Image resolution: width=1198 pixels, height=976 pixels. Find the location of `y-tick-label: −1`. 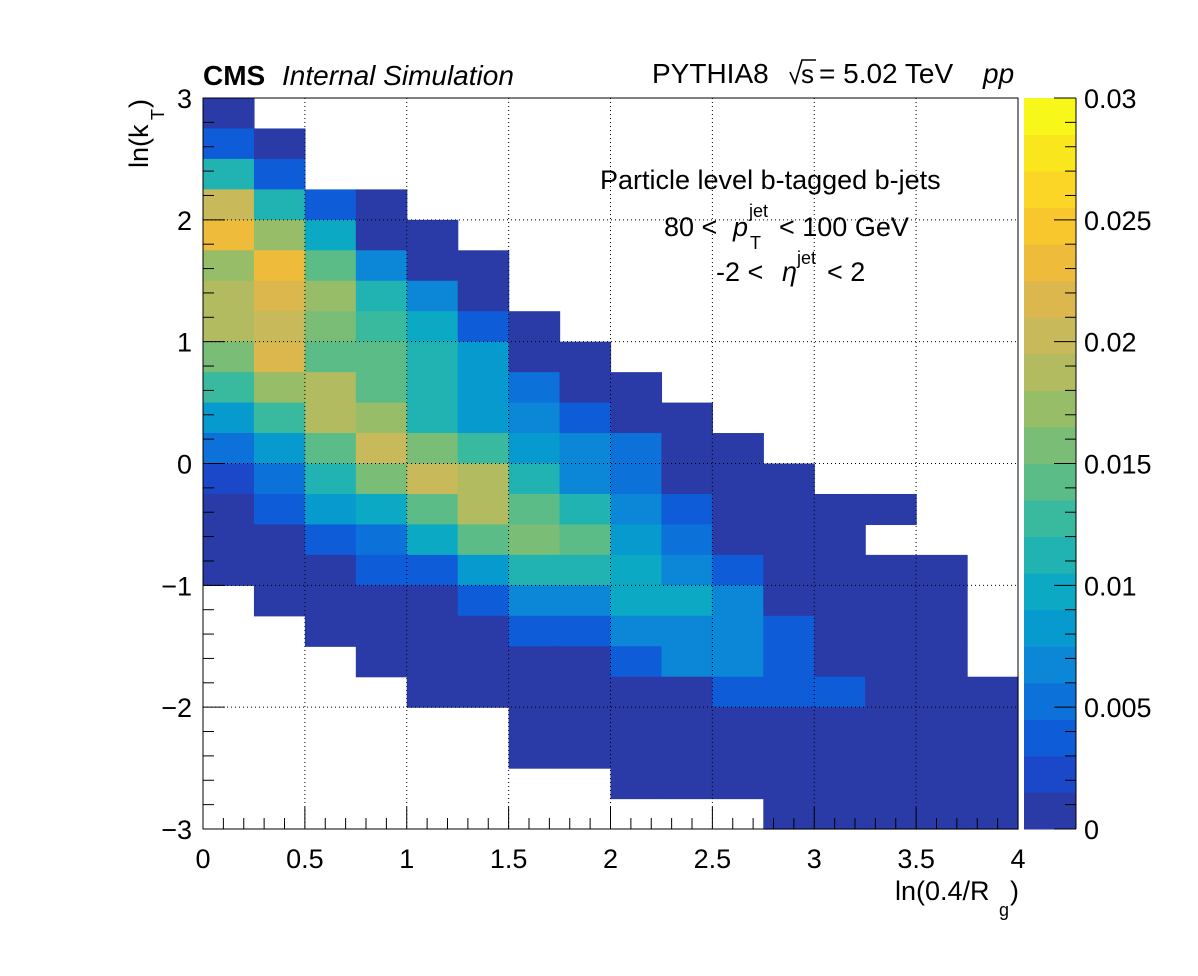

y-tick-label: −1 is located at coordinates (176, 586).